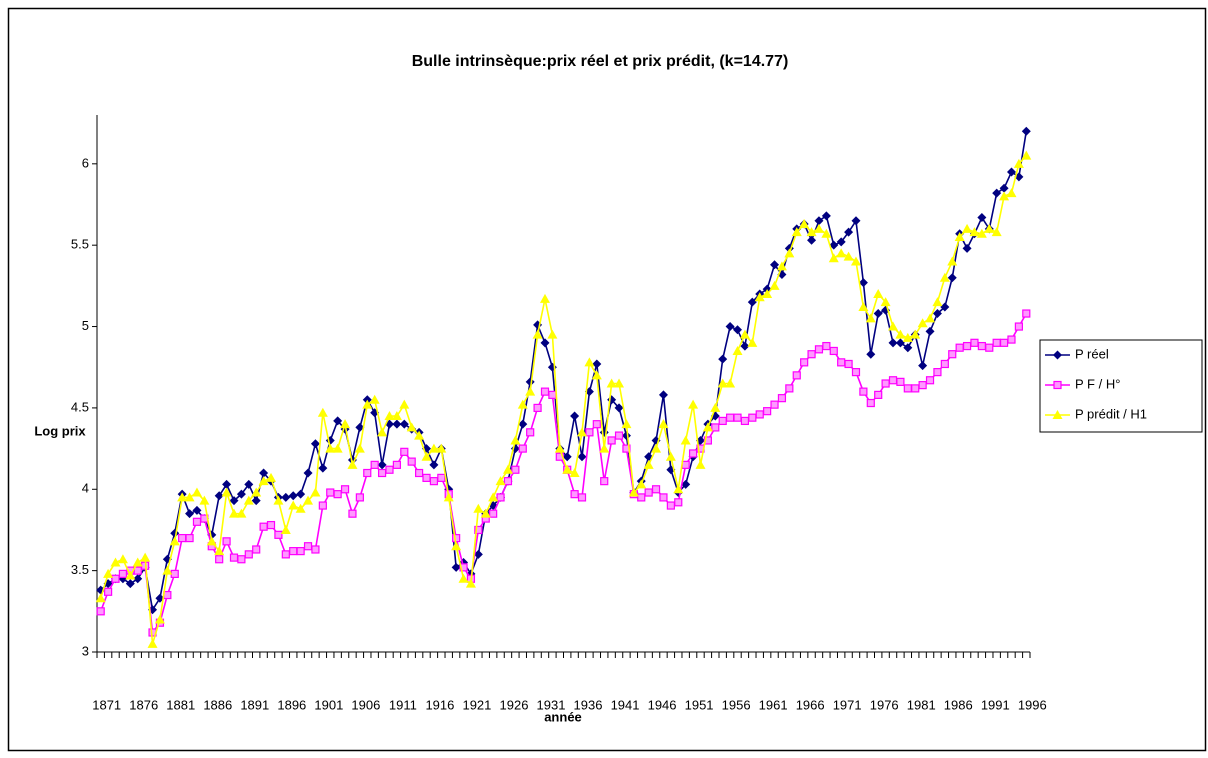  Describe the element at coordinates (995, 704) in the screenshot. I see `x-tick-label: 1991` at that location.